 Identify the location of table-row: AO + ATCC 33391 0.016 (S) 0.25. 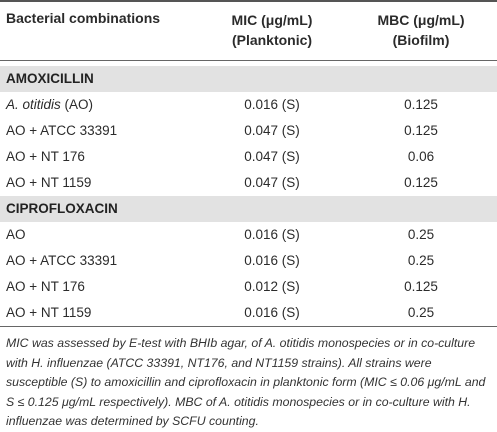
(248, 261).